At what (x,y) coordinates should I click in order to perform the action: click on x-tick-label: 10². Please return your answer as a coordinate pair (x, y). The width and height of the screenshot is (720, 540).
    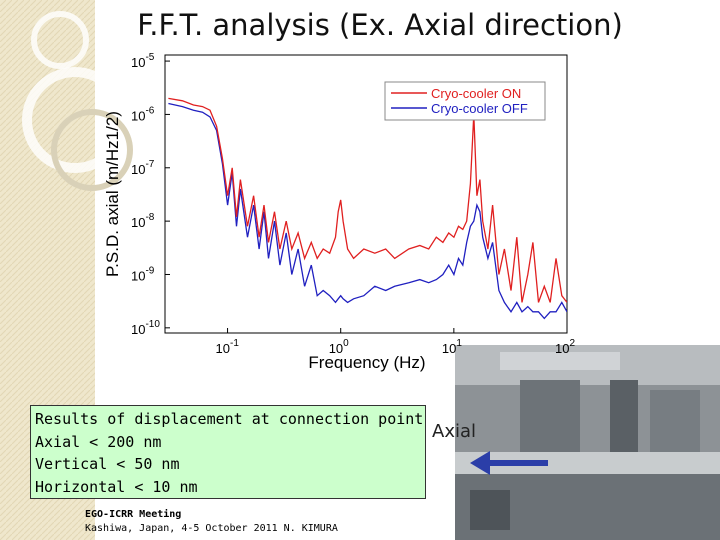
    Looking at the image, I should click on (565, 347).